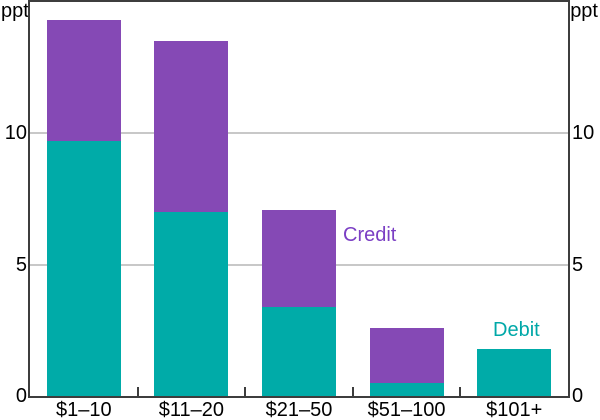 The image size is (600, 420). What do you see at coordinates (191, 409) in the screenshot?
I see `x-category-label: $11–20` at bounding box center [191, 409].